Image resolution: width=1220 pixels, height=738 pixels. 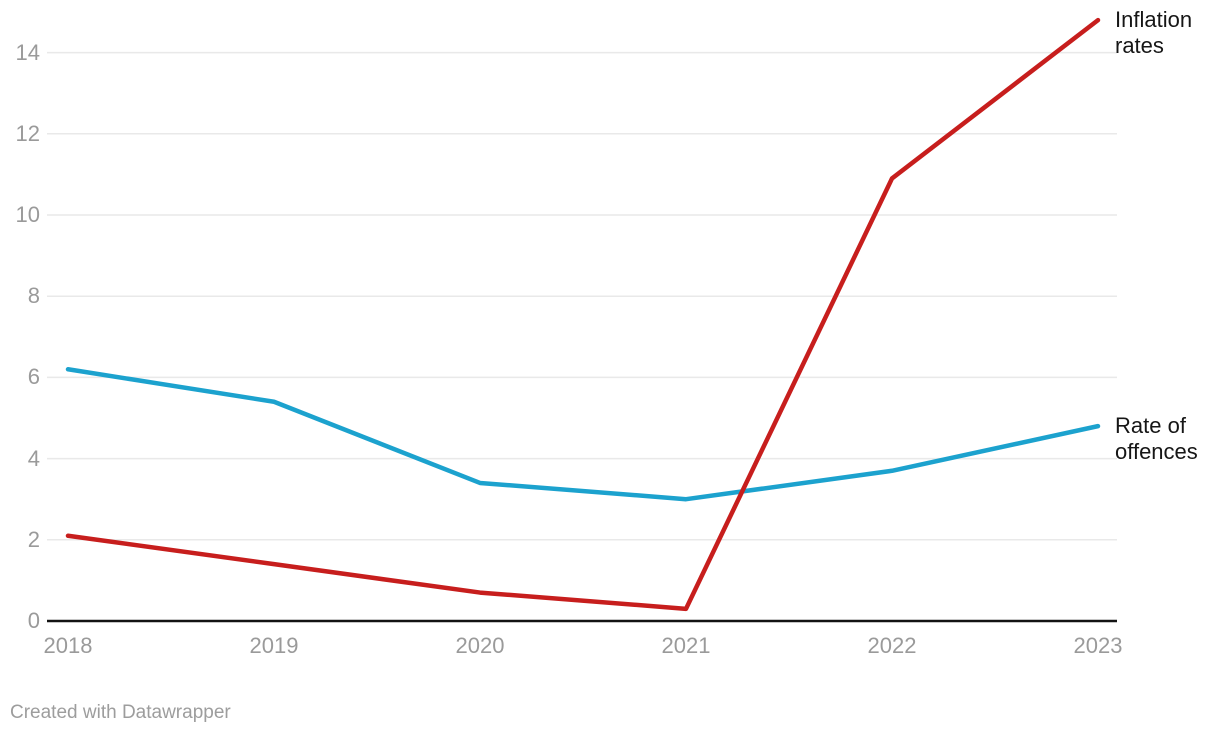 What do you see at coordinates (33, 539) in the screenshot?
I see `y-tick-label: 2` at bounding box center [33, 539].